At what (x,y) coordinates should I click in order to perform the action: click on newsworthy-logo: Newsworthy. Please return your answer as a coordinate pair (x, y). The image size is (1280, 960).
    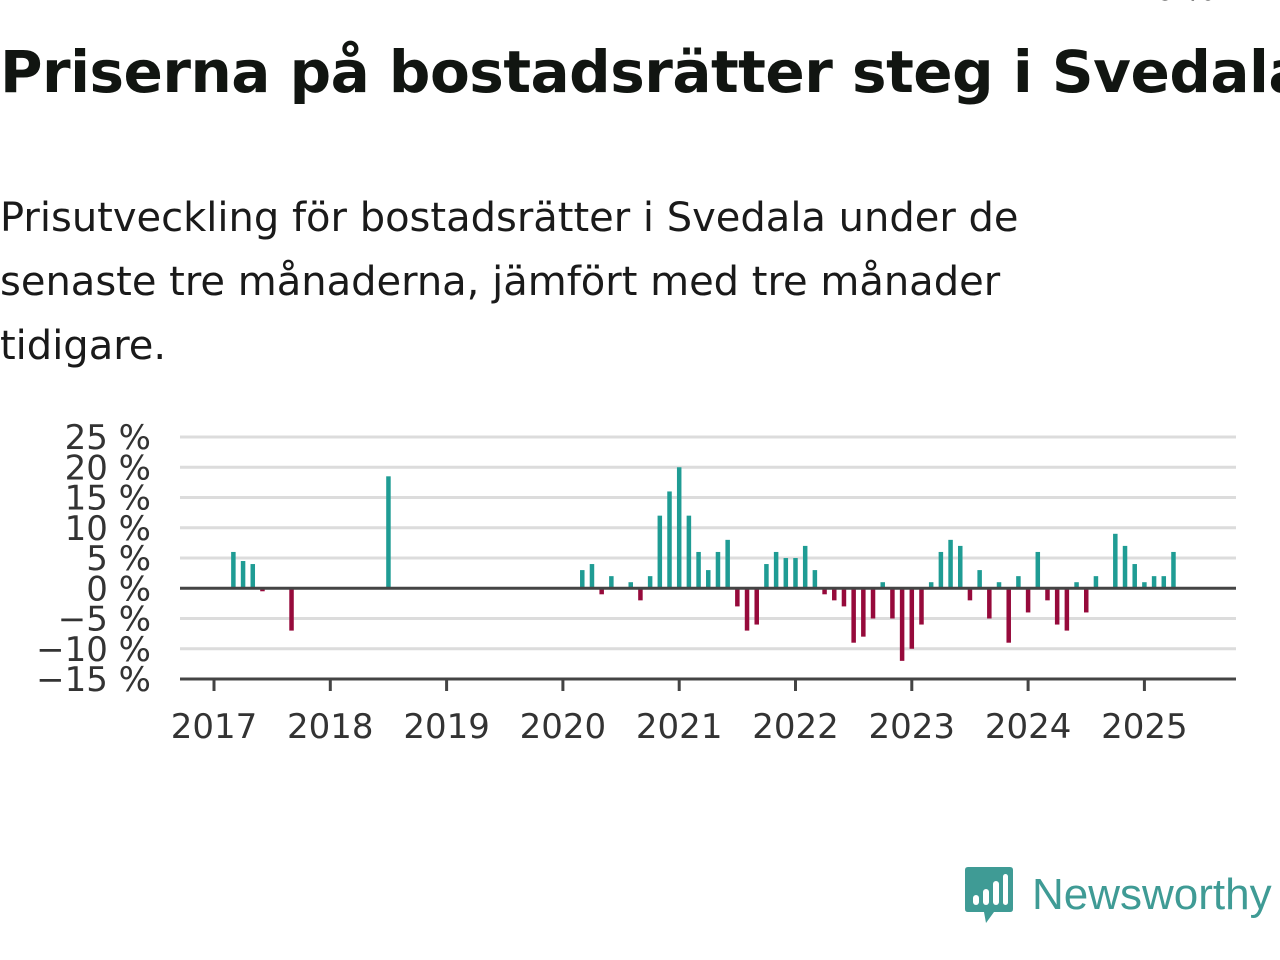
    Looking at the image, I should click on (1118, 895).